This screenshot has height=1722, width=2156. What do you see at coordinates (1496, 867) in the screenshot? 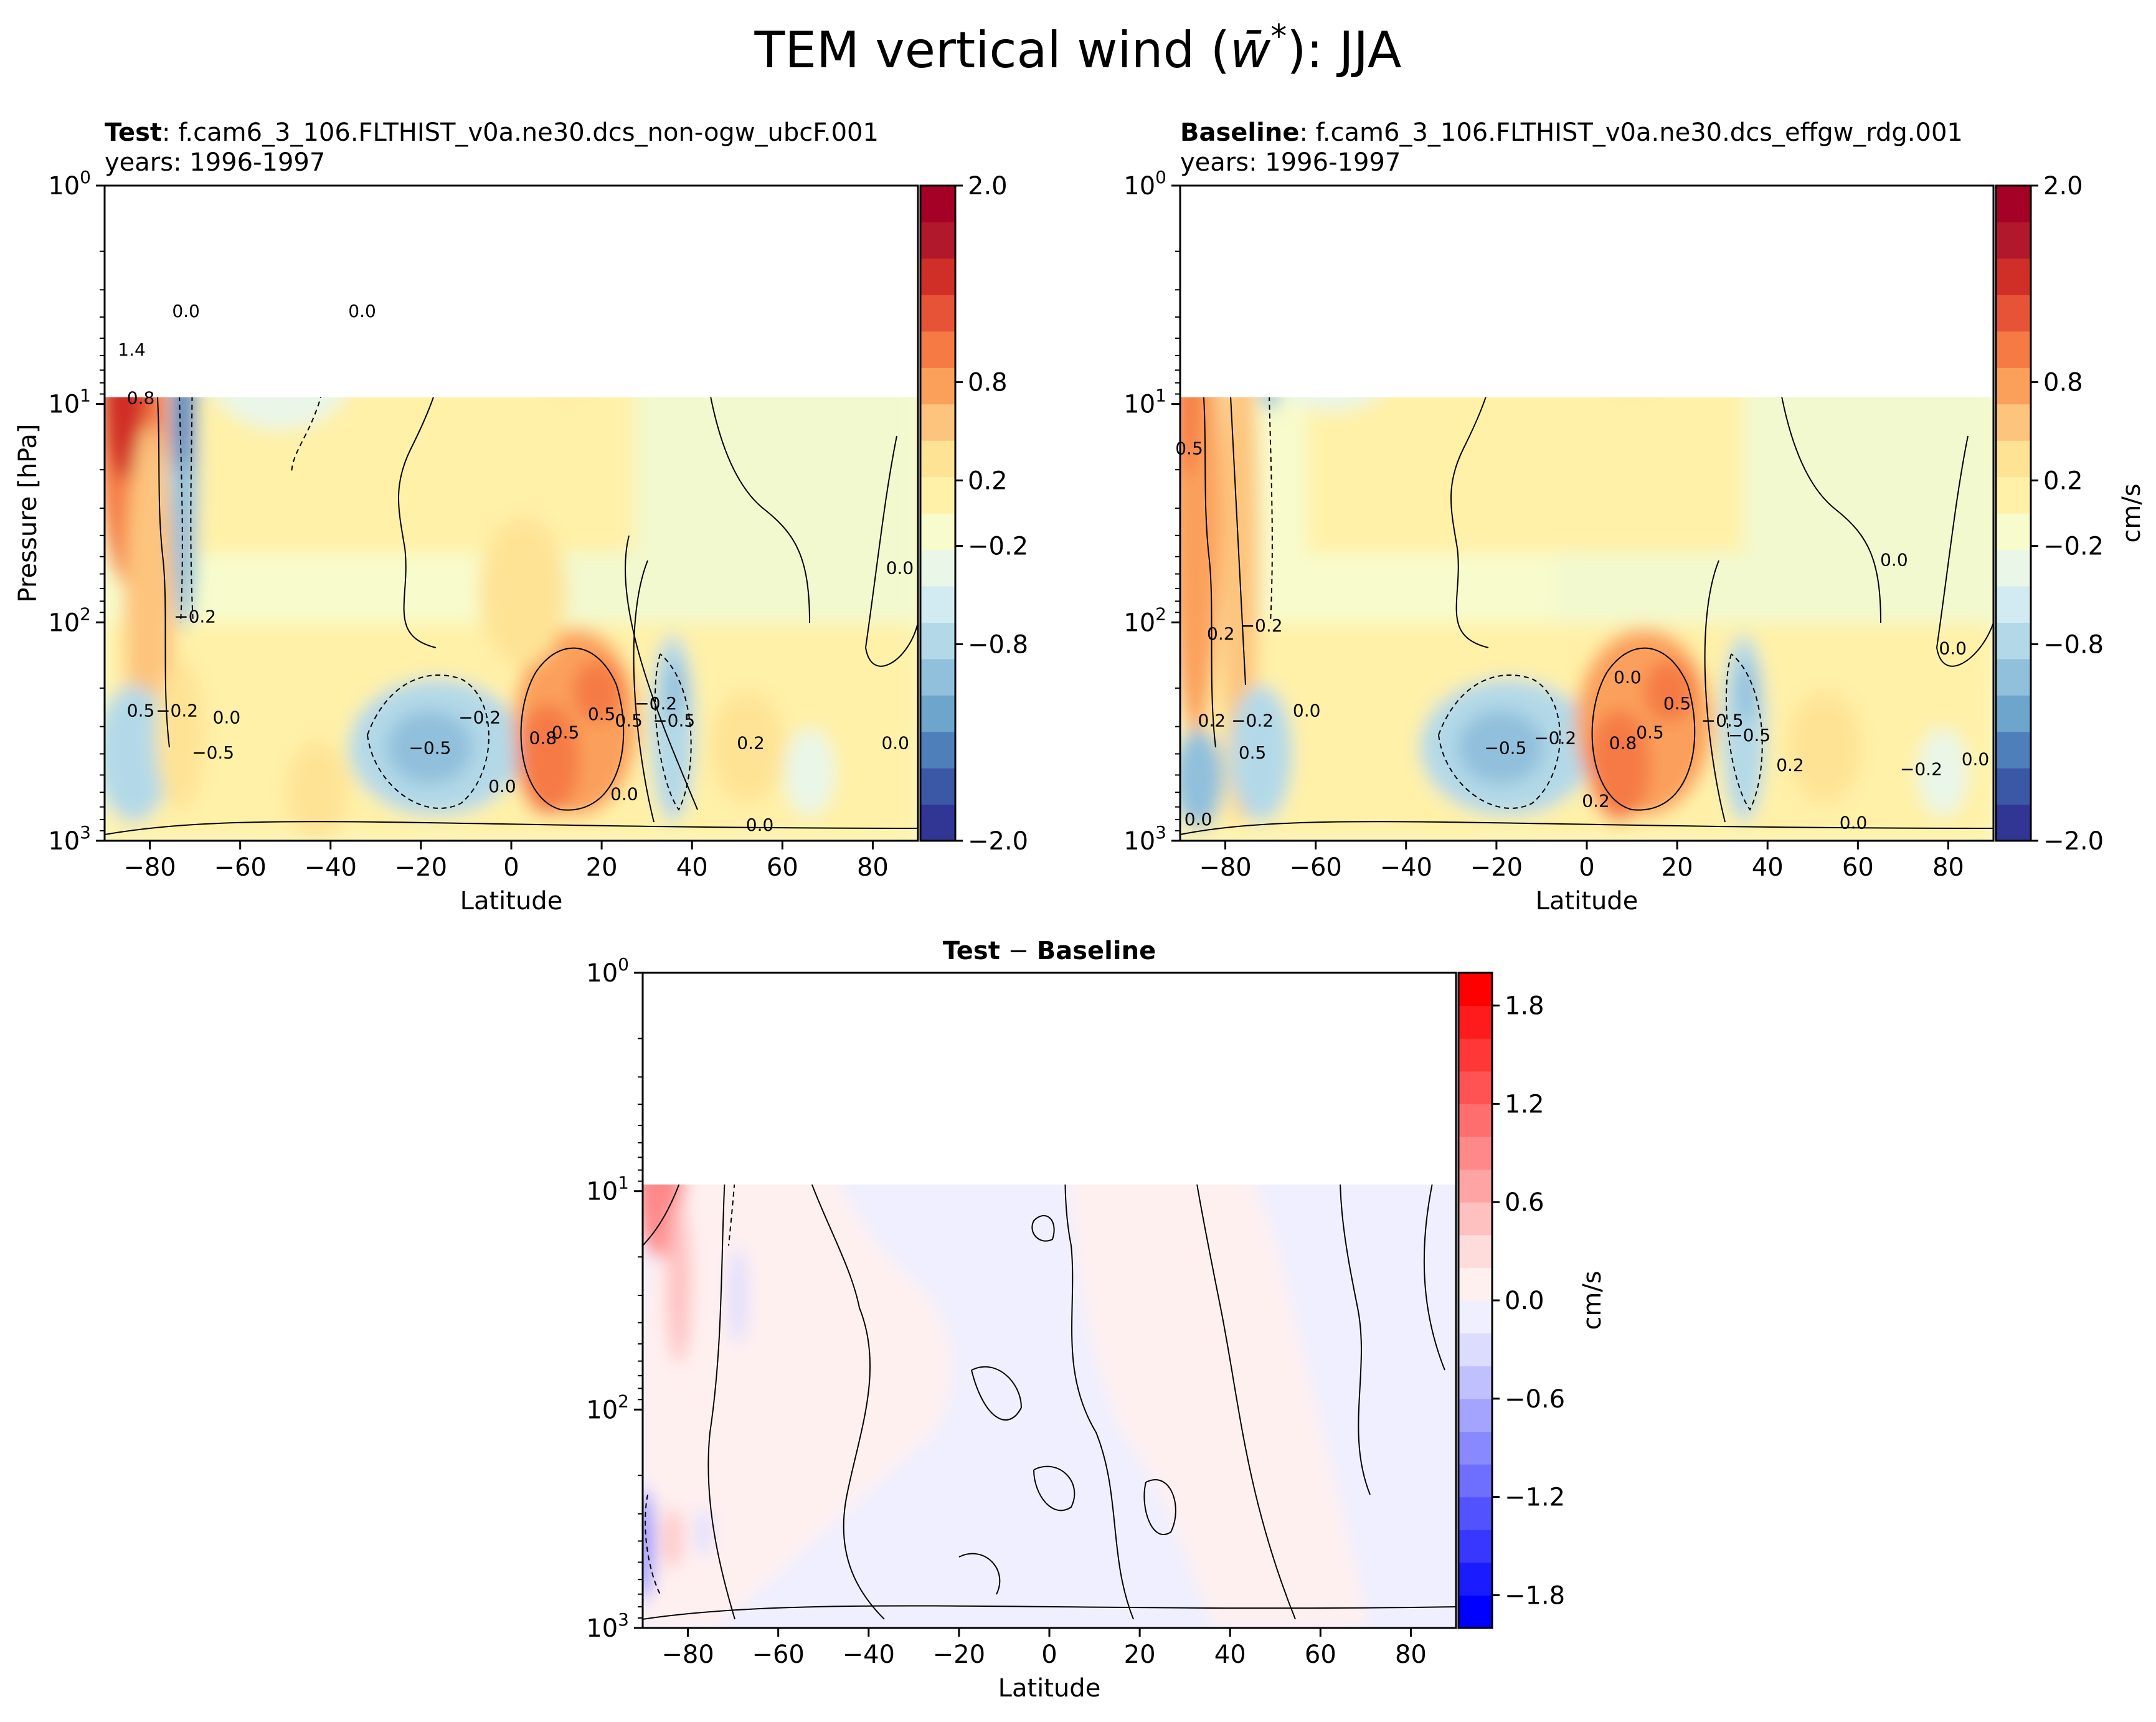
I see `x-tick-label: −20` at bounding box center [1496, 867].